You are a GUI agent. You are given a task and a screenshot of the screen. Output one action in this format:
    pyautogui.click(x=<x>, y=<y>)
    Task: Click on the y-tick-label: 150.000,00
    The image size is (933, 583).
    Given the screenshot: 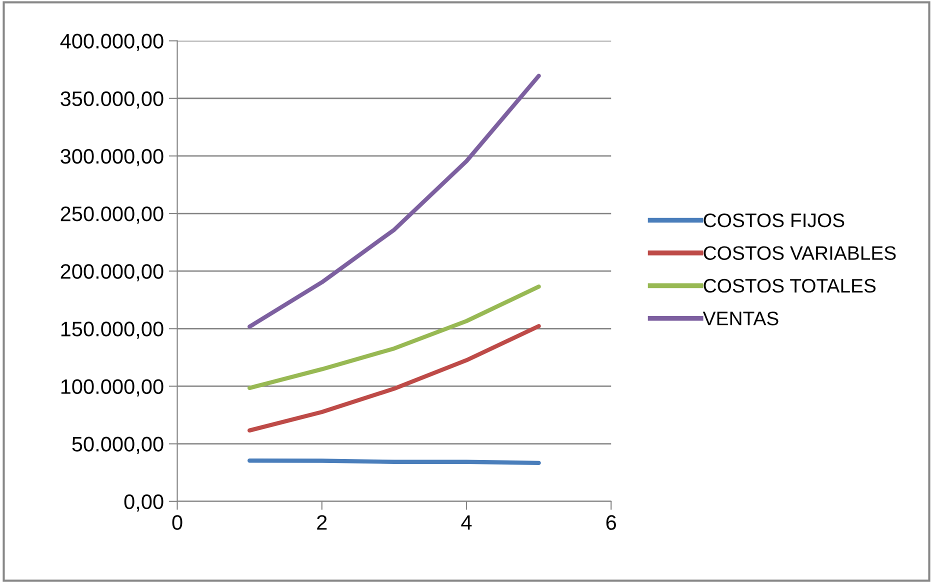 What is the action you would take?
    pyautogui.click(x=112, y=330)
    